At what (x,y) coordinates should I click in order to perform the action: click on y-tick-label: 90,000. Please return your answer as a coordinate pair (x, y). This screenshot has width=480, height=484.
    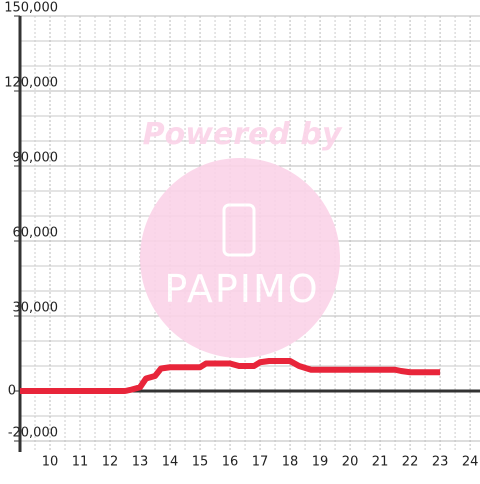
    Looking at the image, I should click on (36, 158).